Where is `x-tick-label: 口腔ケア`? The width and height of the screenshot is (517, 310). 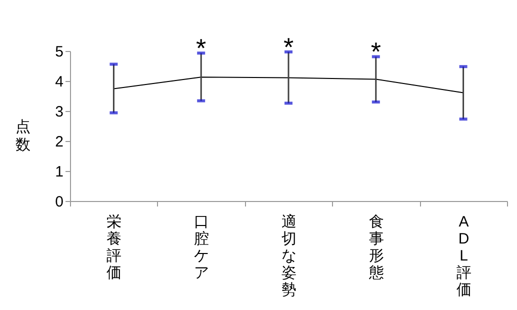 x-tick-label: 口腔ケア is located at coordinates (202, 248).